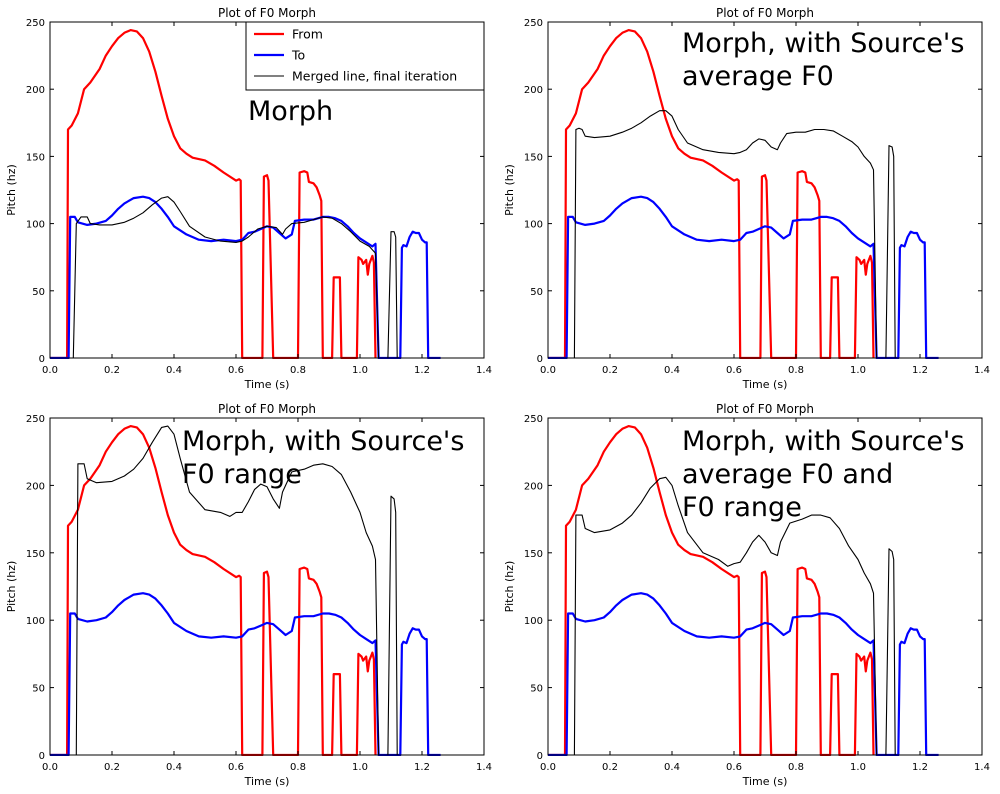  Describe the element at coordinates (290, 111) in the screenshot. I see `annotation-line: Morph` at that location.